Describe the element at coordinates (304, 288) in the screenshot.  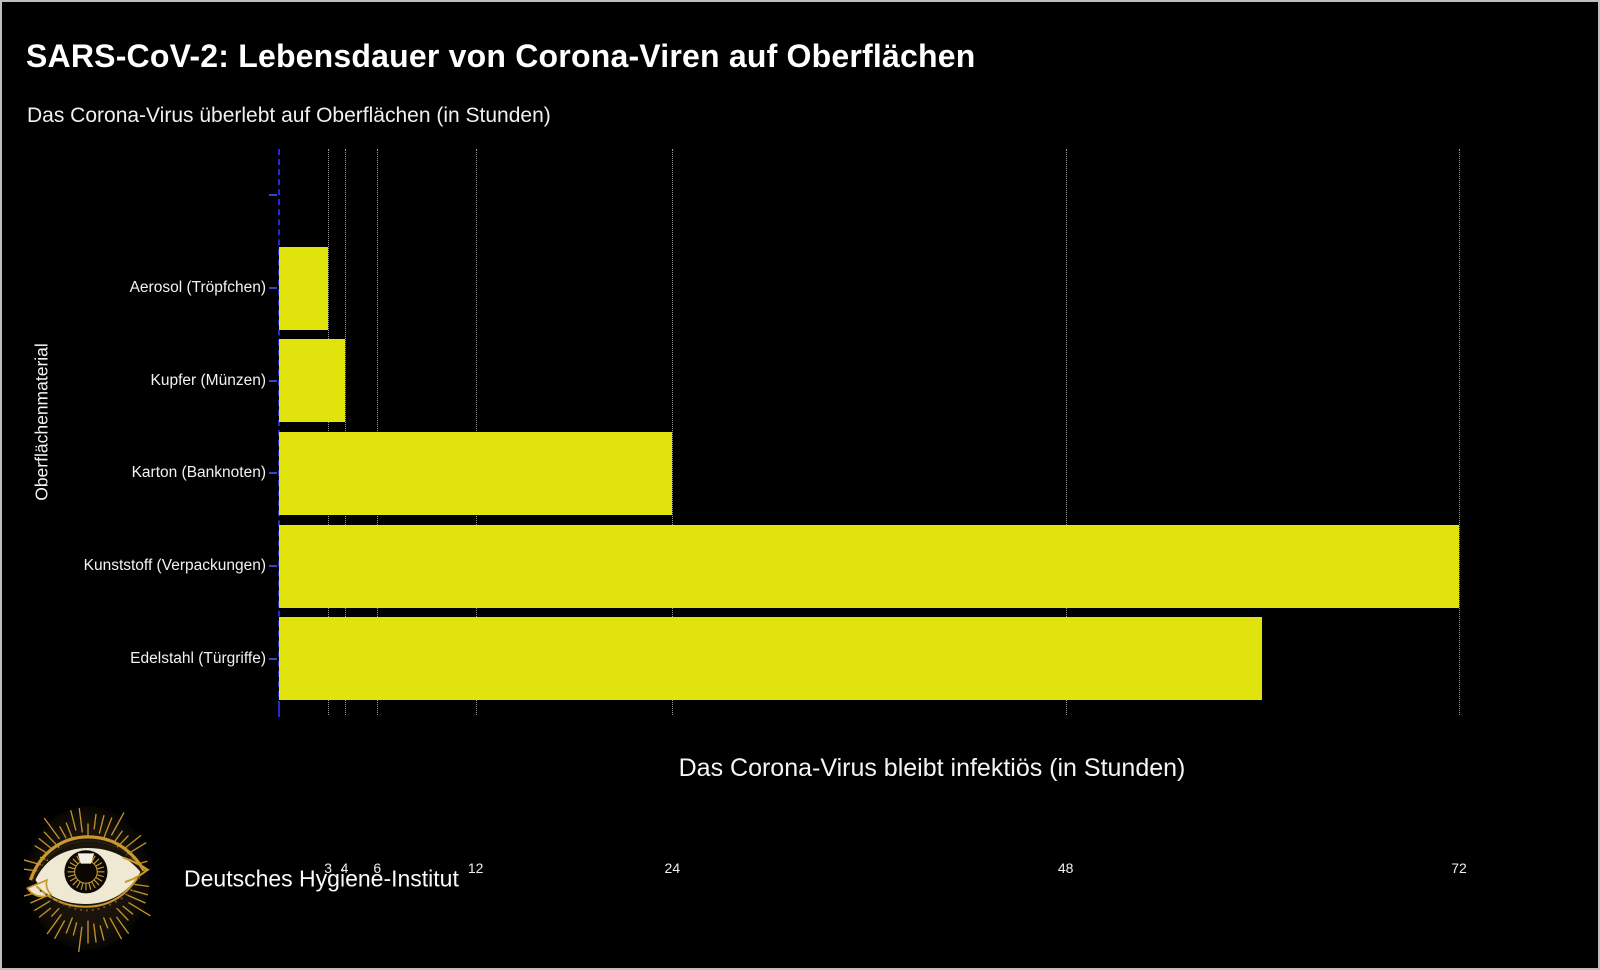
I see `bar-aerosol-tröpfchen-` at that location.